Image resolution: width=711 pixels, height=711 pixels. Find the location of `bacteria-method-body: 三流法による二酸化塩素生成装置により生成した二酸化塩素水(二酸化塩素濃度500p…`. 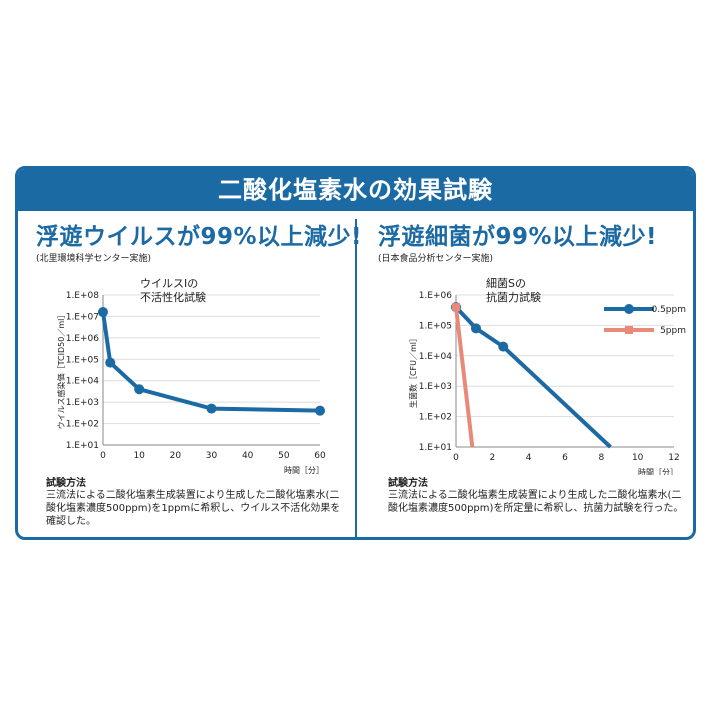

bacteria-method-body: 三流法による二酸化塩素生成装置により生成した二酸化塩素水(二酸化塩素濃度500p… is located at coordinates (536, 502).